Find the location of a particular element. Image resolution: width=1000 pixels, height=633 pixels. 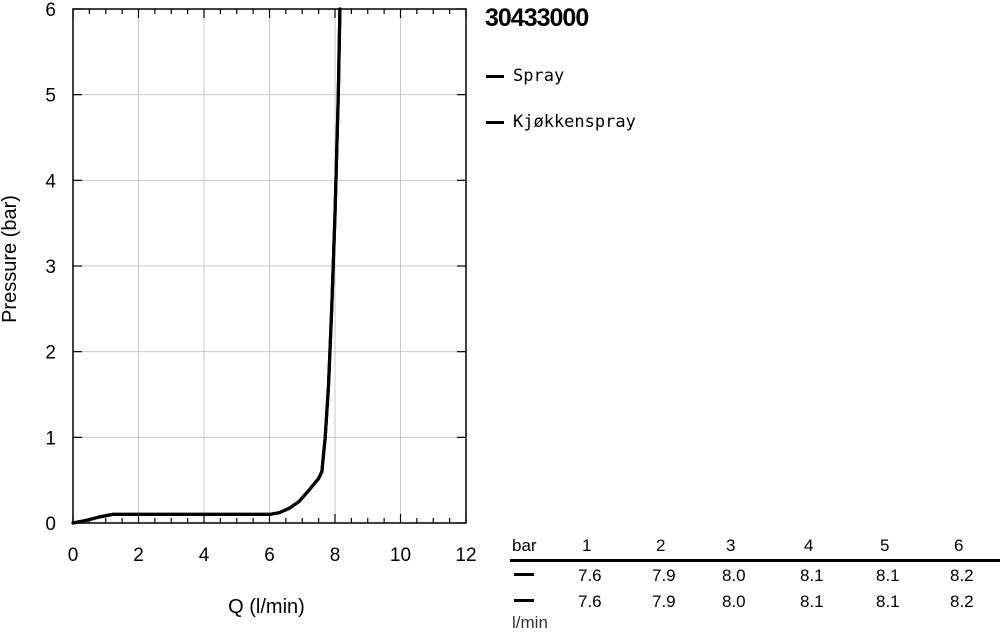

y-axis-label: Pressure (bar) is located at coordinates (10, 259).